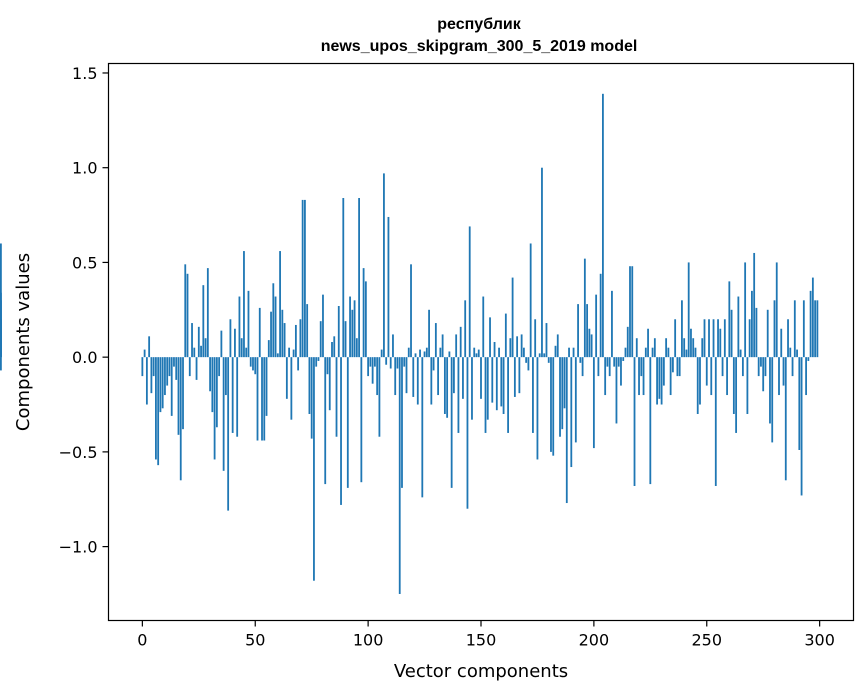  I want to click on y-tick-label: 0.0, so click(84, 357).